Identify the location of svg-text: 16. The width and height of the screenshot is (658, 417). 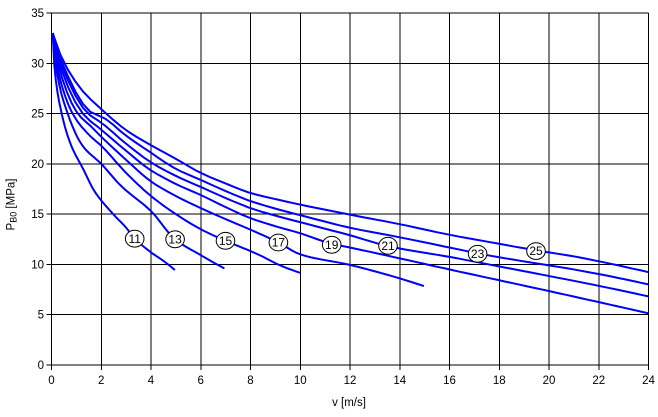
(449, 381).